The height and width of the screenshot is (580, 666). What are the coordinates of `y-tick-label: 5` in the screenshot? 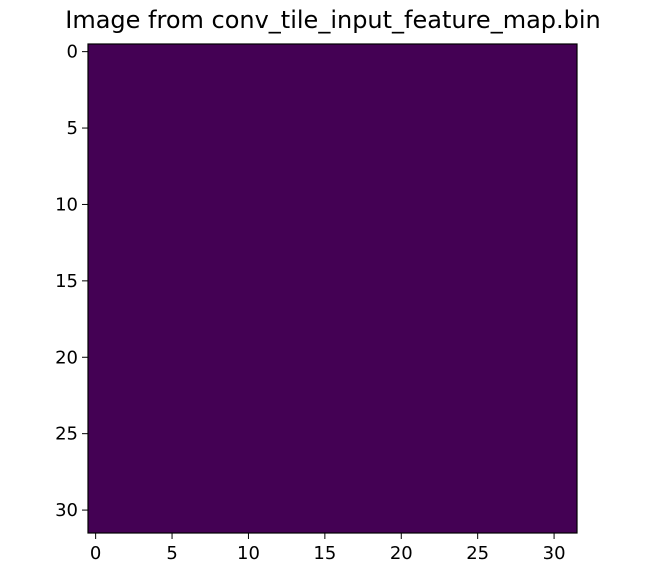 It's located at (72, 128).